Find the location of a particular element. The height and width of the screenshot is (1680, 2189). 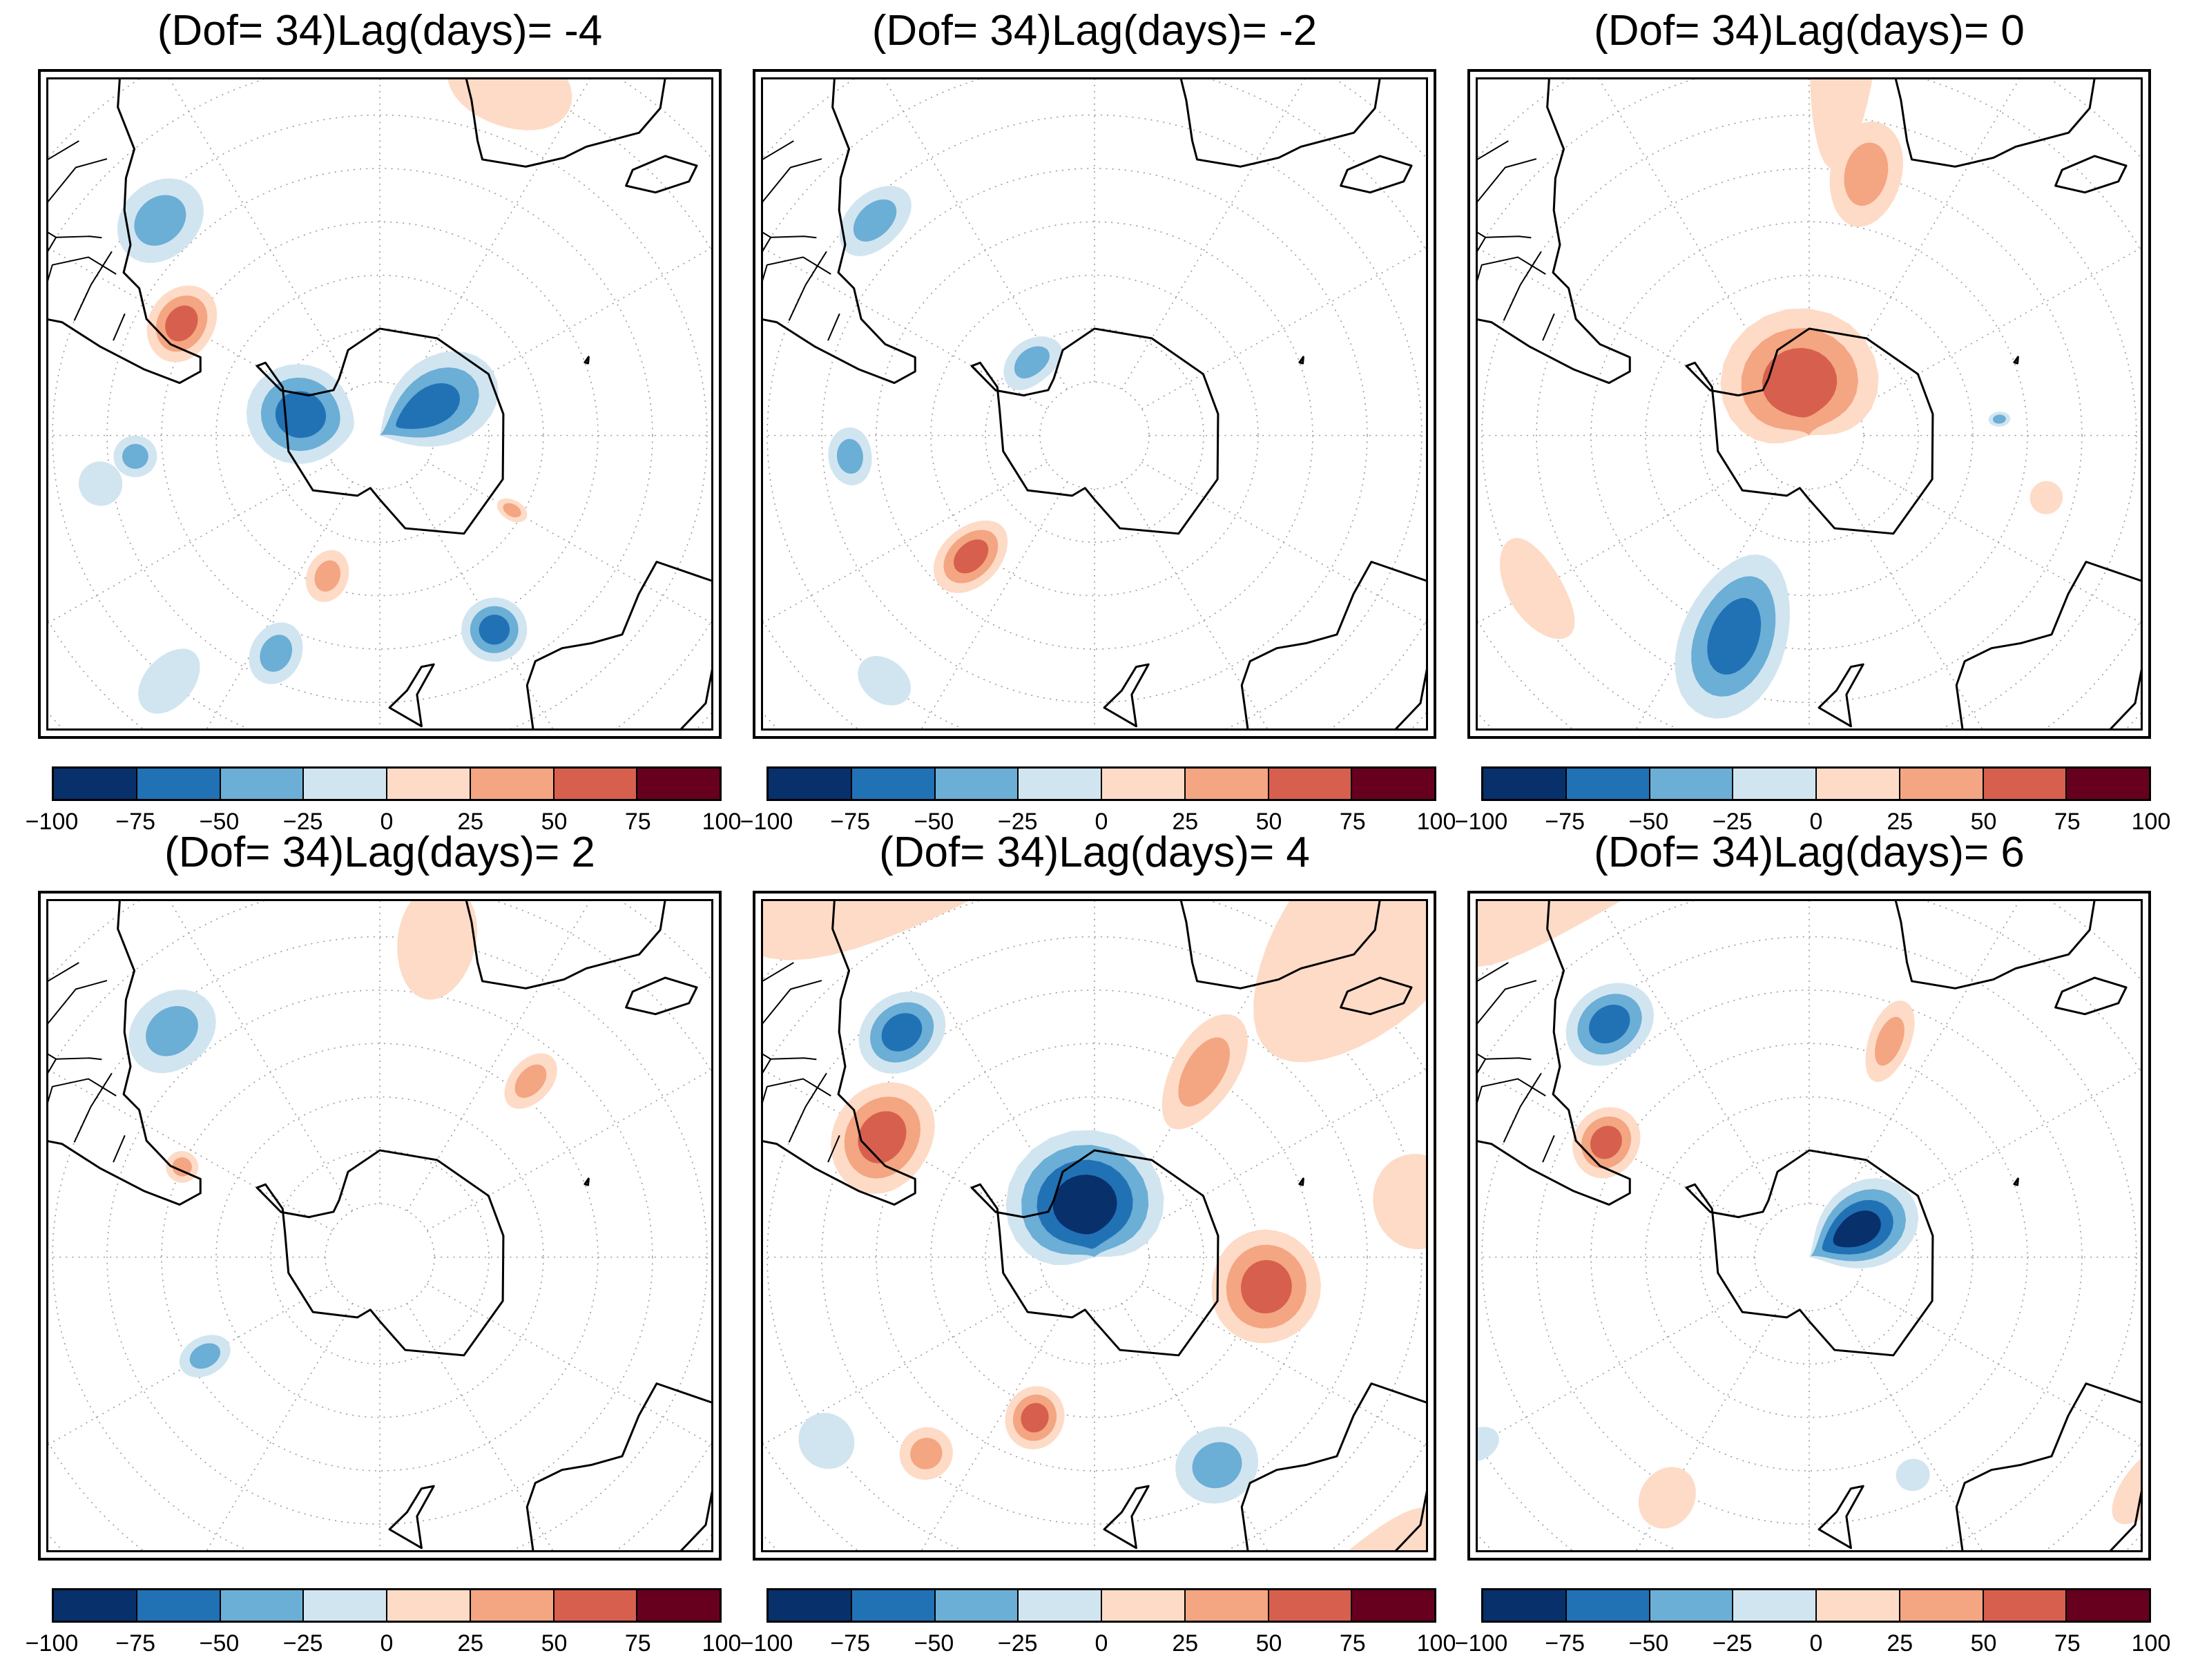

polar-map is located at coordinates (1094, 1226).